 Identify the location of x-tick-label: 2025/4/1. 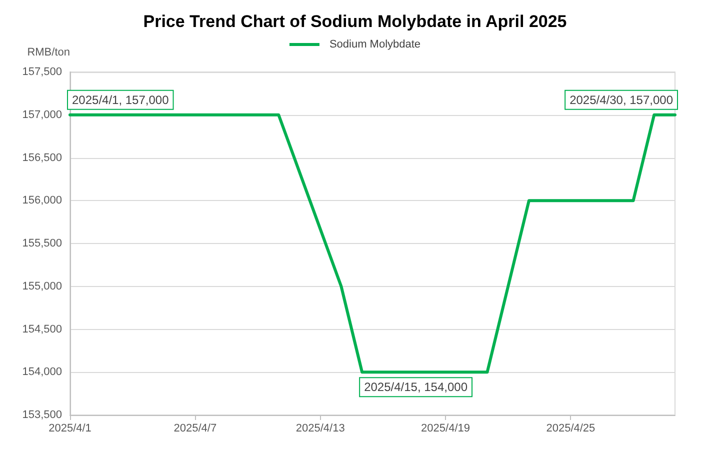
(70, 428).